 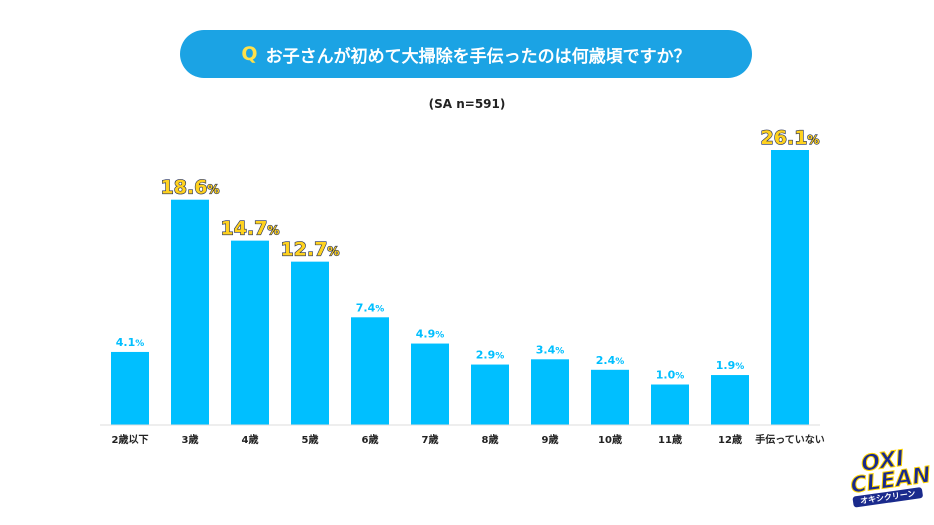 I want to click on title-text: お子さんが初めて大掃除を手伝ったのは何歳頃ですか？, so click(x=478, y=56).